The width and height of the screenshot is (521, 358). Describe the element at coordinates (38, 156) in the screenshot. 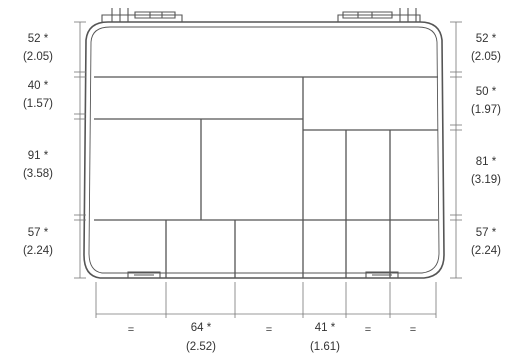

I see `left-dim-3-mm: 91 *` at that location.